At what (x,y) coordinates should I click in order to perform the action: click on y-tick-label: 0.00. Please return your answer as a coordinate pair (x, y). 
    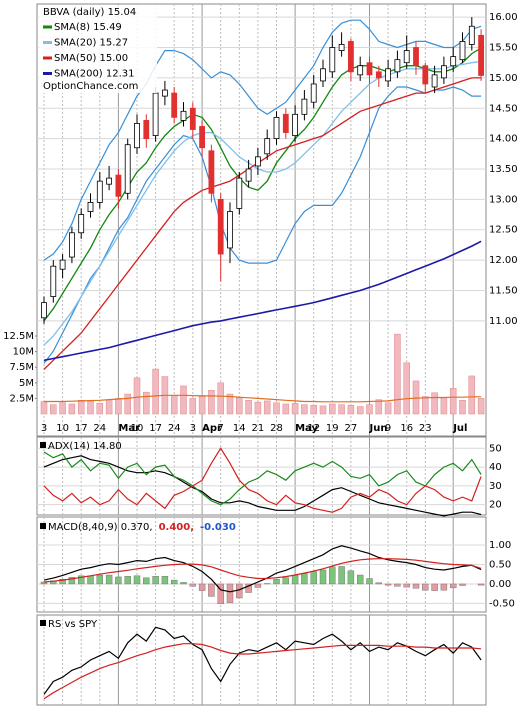
    Looking at the image, I should click on (500, 584).